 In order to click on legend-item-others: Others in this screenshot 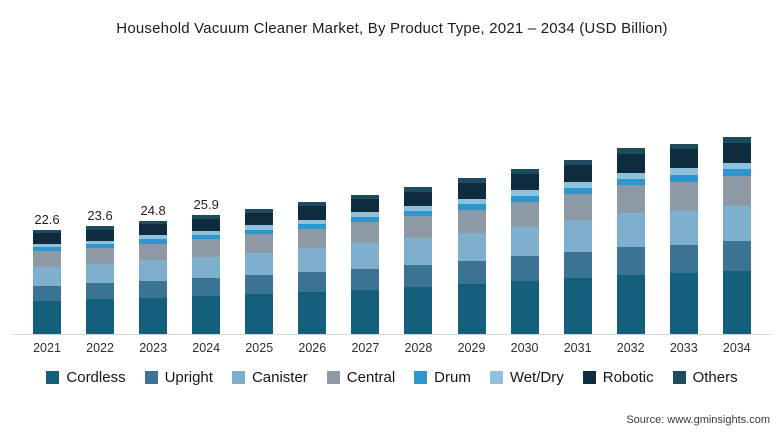, I will do `click(705, 377)`.